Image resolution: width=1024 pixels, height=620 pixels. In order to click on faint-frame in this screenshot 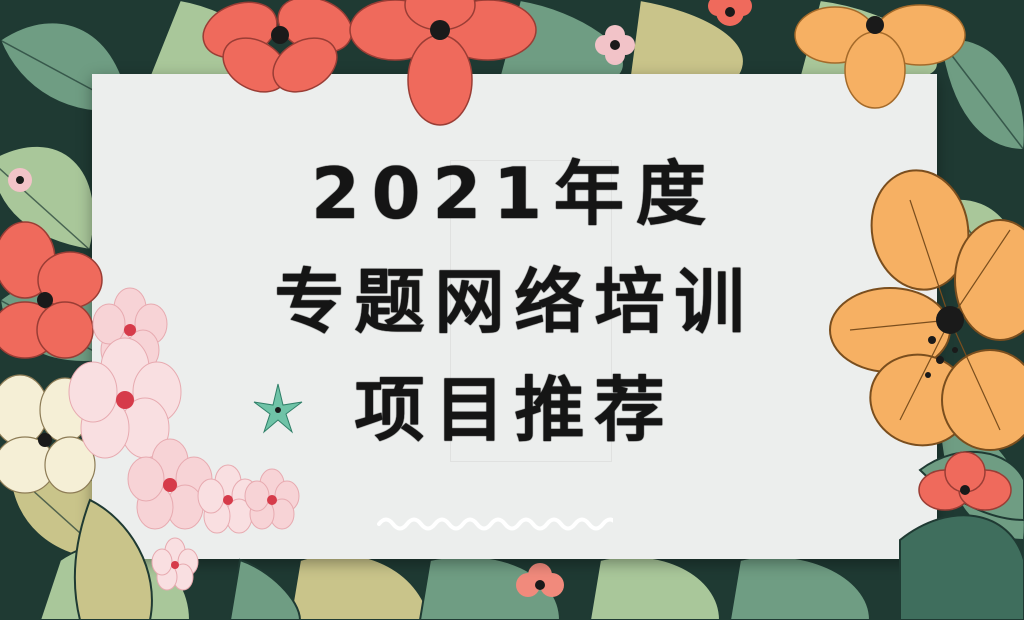, I will do `click(531, 311)`.